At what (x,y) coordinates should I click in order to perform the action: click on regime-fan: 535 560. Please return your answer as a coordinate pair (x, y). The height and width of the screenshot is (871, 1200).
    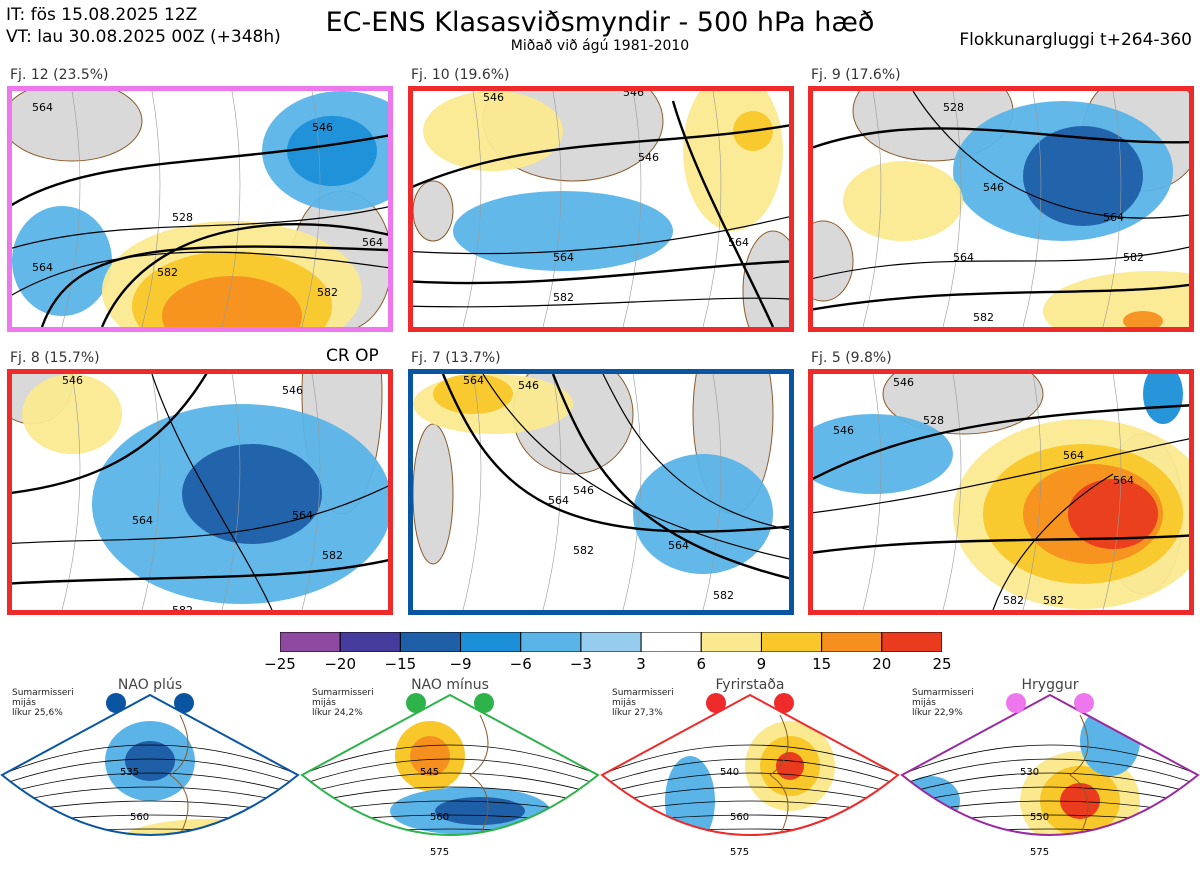
    Looking at the image, I should click on (150, 764).